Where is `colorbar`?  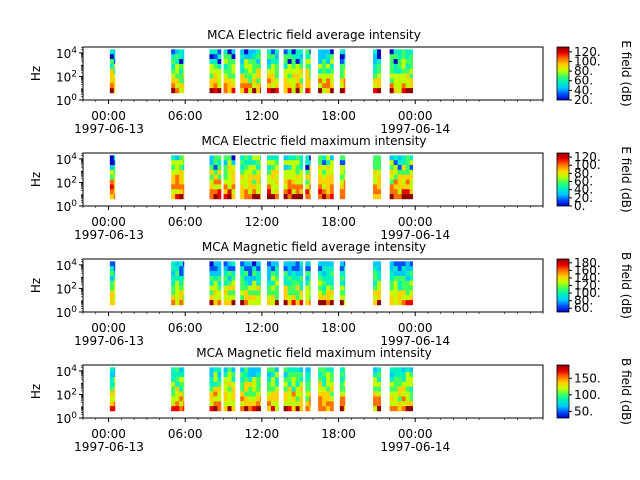 colorbar is located at coordinates (563, 179).